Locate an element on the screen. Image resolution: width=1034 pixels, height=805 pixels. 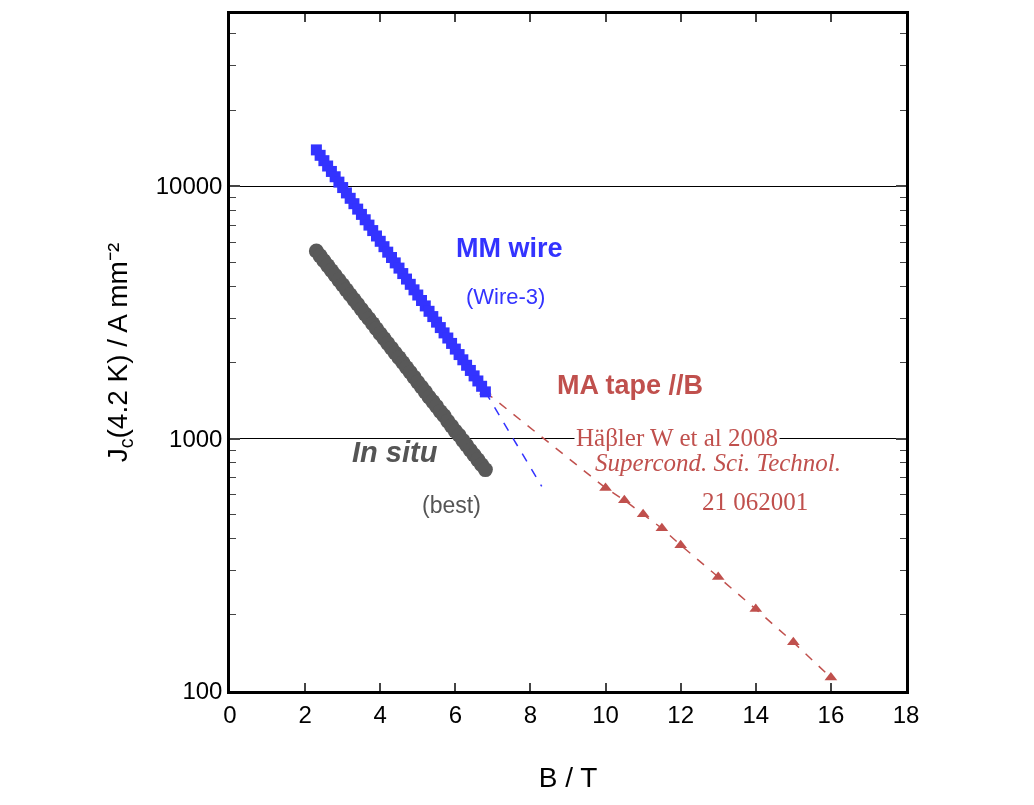
x-tick-label: 8 is located at coordinates (530, 714).